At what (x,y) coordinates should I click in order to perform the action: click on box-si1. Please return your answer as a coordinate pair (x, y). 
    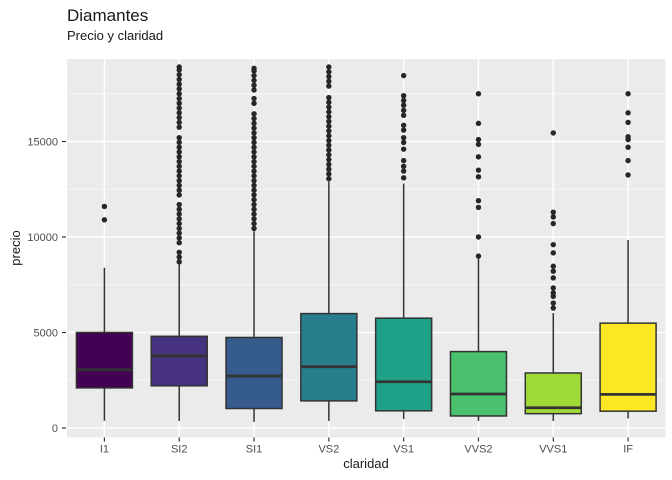
    Looking at the image, I should click on (254, 373).